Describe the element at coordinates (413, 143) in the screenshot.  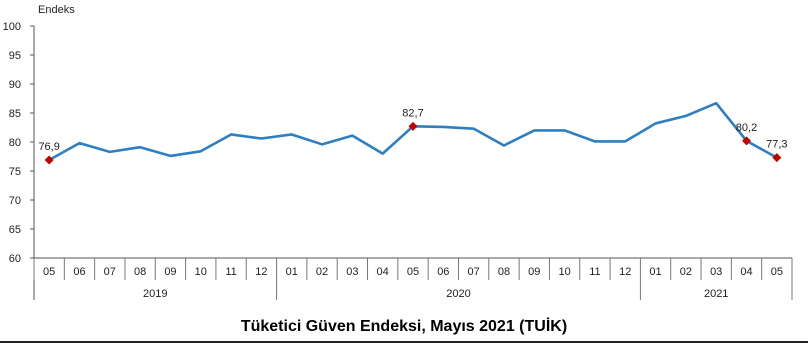
I see `highlight-markers` at that location.